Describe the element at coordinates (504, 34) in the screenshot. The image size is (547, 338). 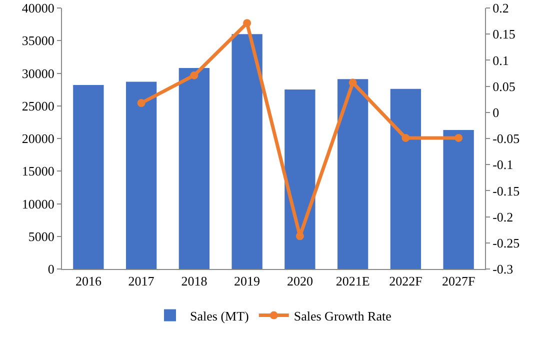
I see `y2-tick-label: 0.15` at that location.